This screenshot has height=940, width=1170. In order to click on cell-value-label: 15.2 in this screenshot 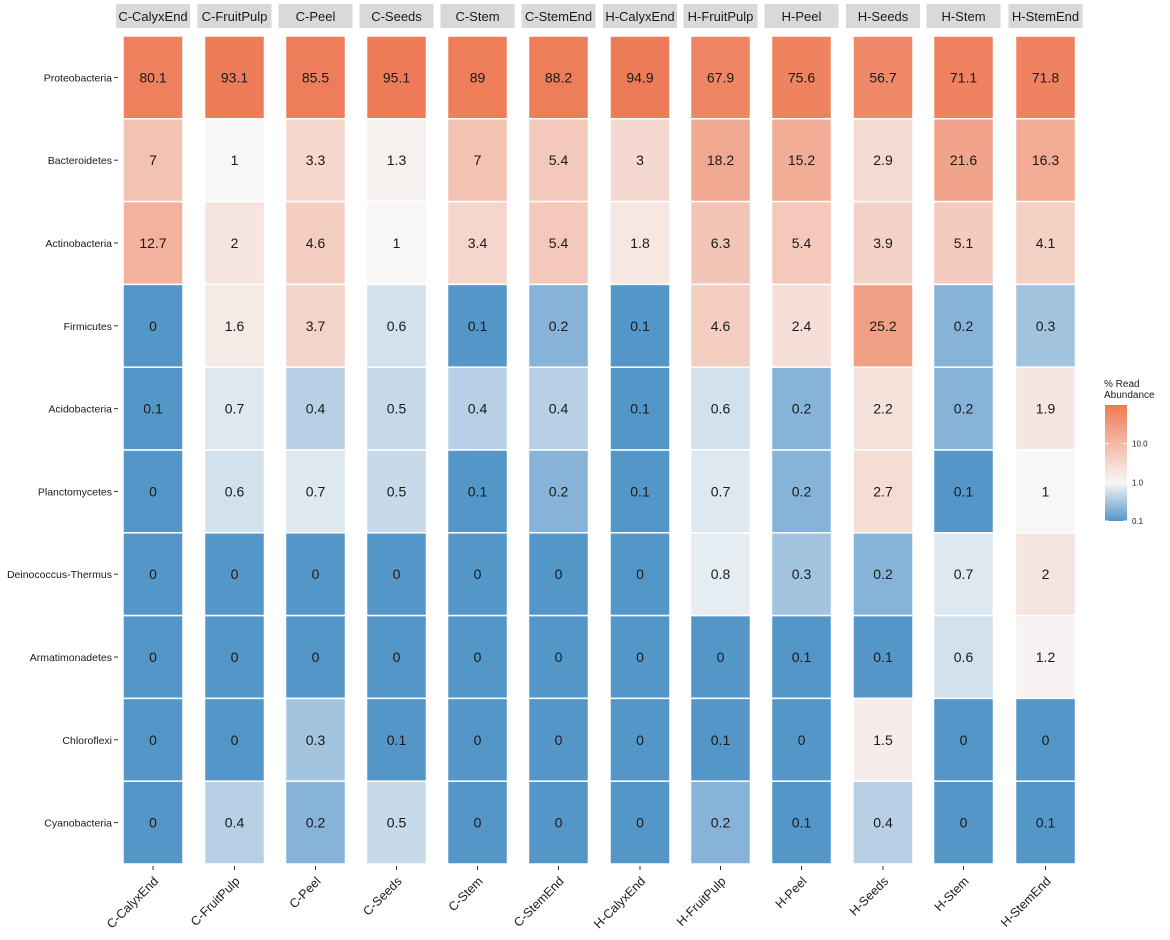, I will do `click(801, 160)`.